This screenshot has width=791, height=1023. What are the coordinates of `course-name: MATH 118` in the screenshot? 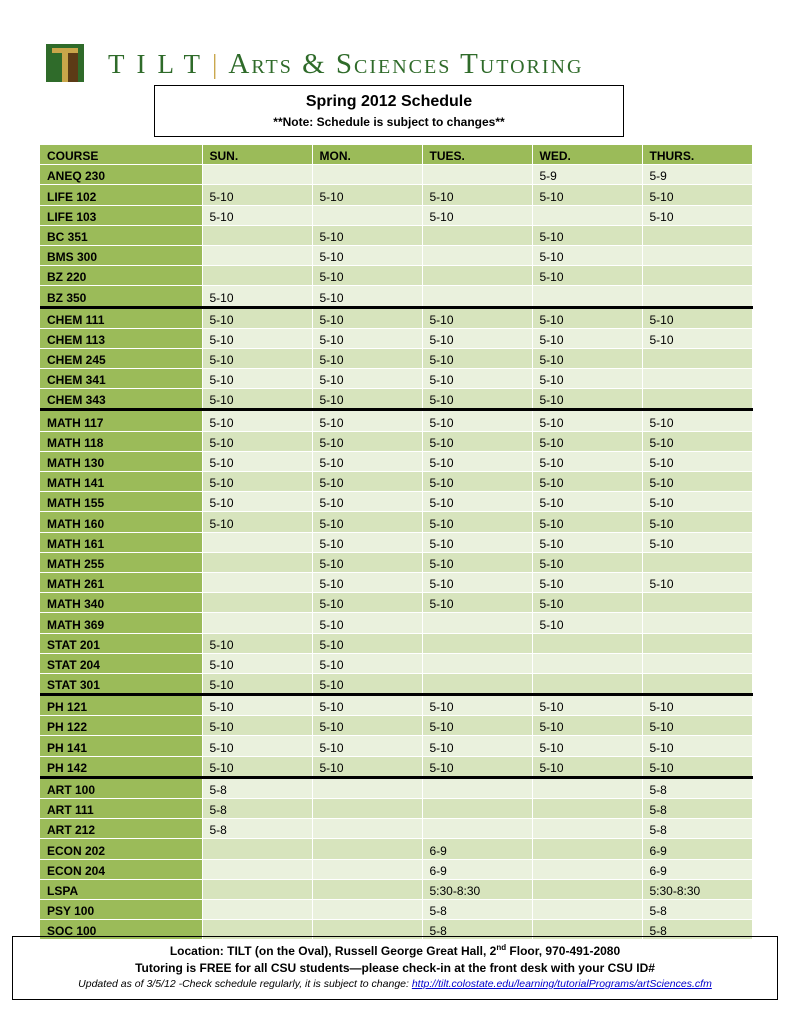 It's located at (121, 441).